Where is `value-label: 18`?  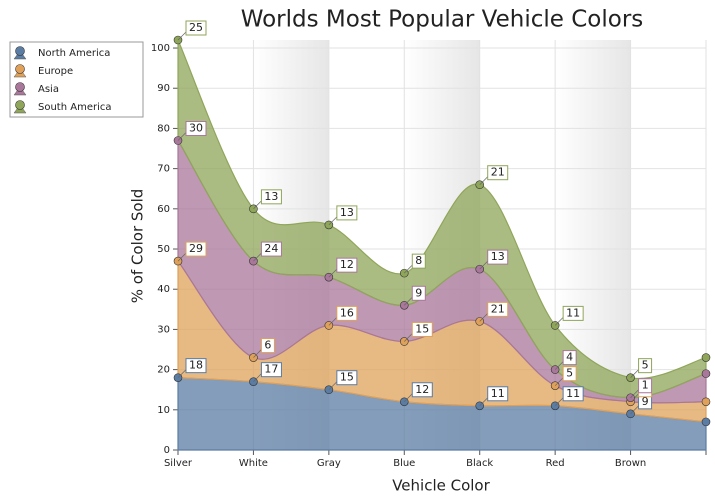
value-label: 18 is located at coordinates (196, 365).